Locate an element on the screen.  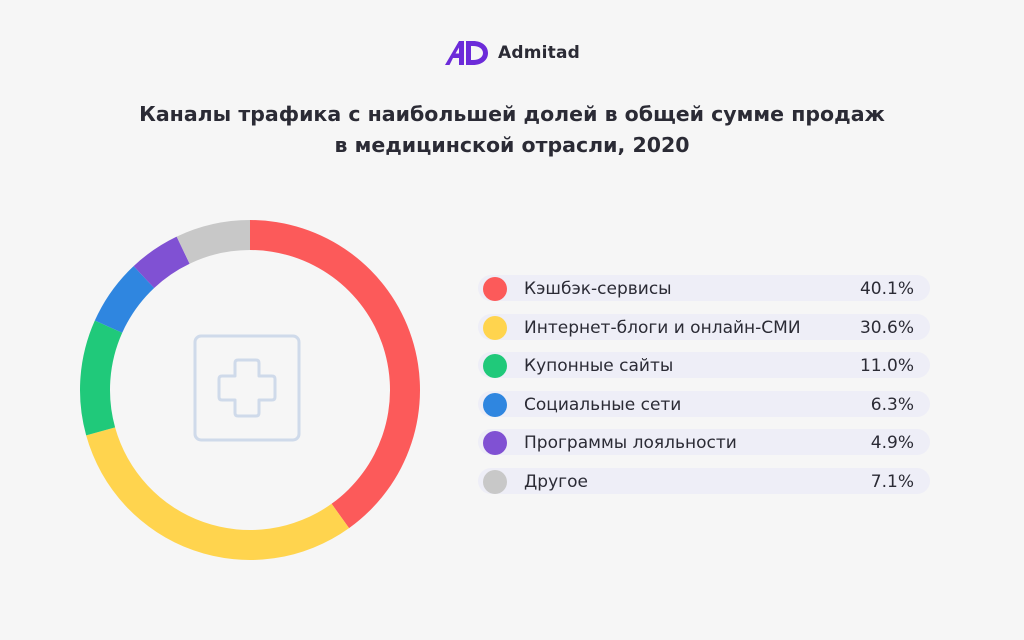
chart-title-line-2: в медицинской отрасли, 2020 is located at coordinates (512, 145).